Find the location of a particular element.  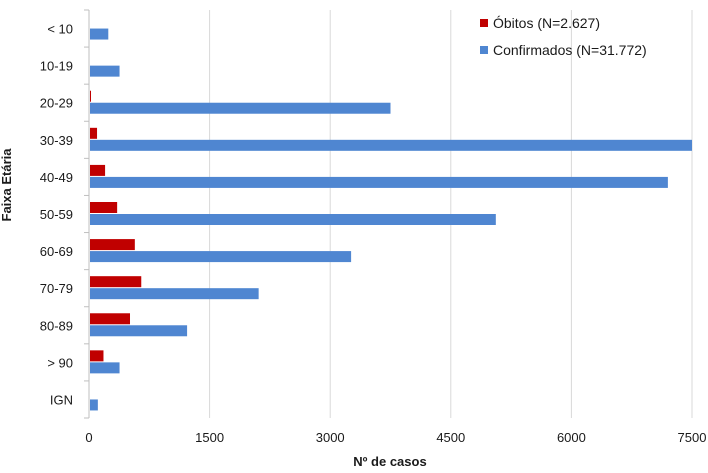

y-category-label: < 10 is located at coordinates (60, 29).